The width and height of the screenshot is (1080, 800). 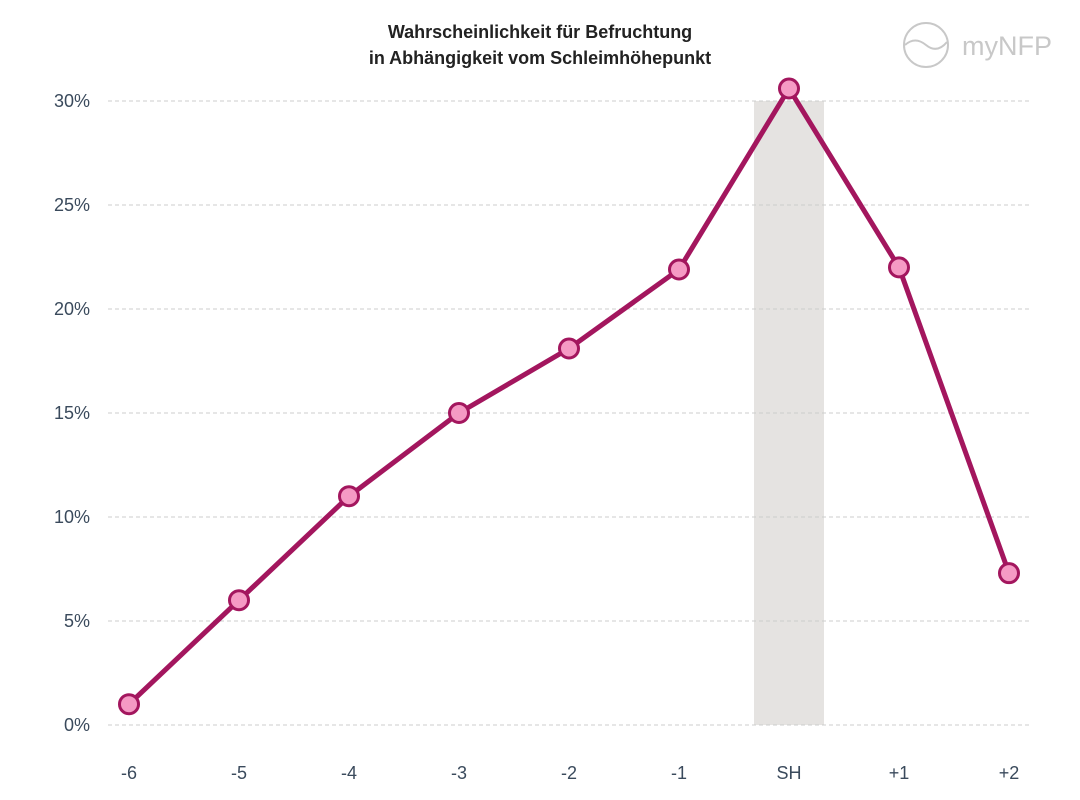 I want to click on x-tick-label: -4, so click(x=349, y=773).